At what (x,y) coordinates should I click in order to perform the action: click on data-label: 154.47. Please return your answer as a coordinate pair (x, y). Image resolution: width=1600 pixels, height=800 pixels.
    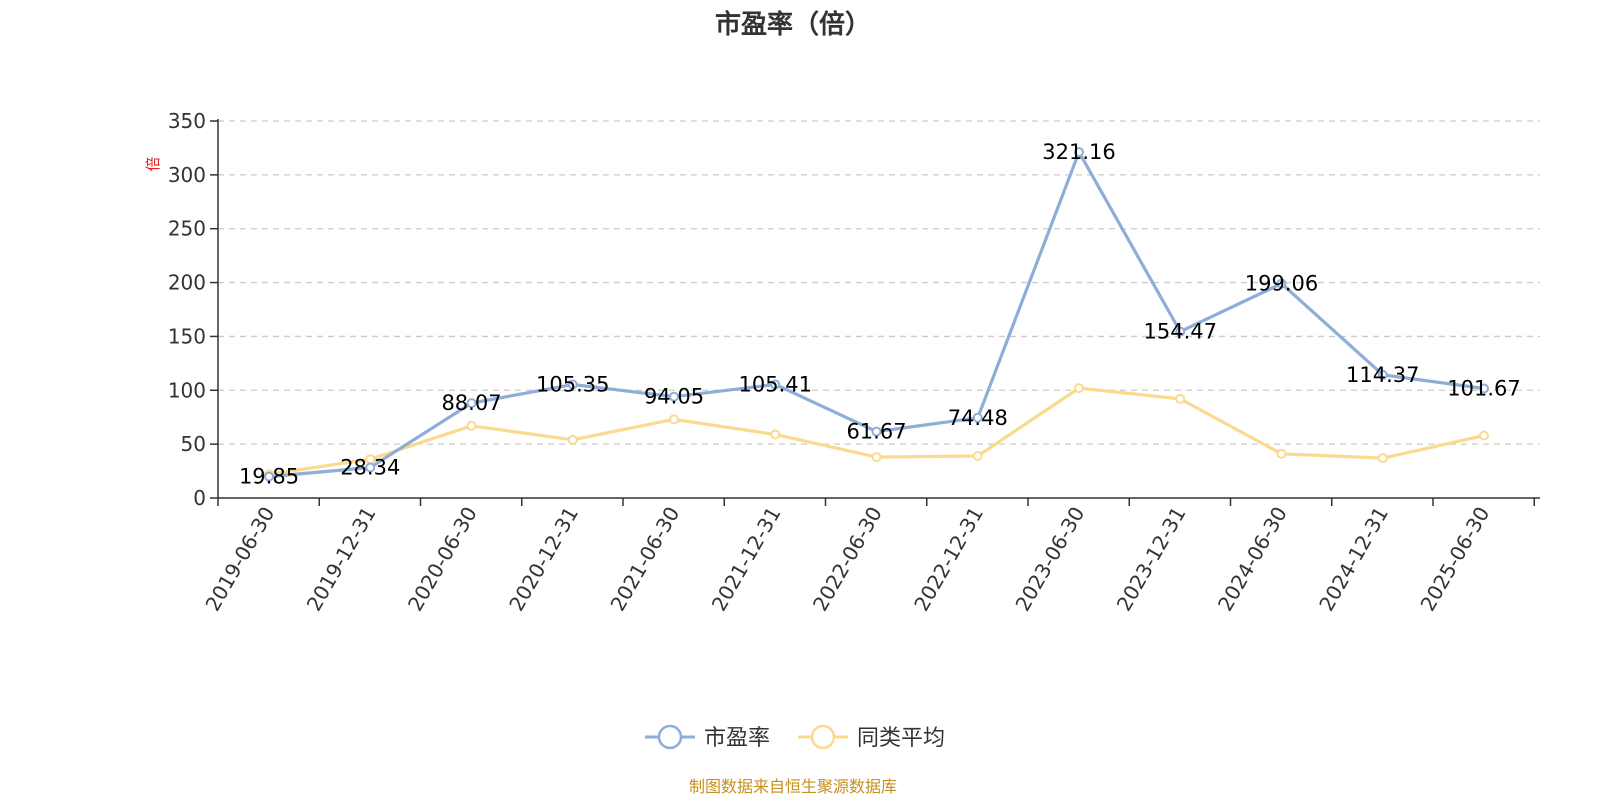
    Looking at the image, I should click on (1180, 332).